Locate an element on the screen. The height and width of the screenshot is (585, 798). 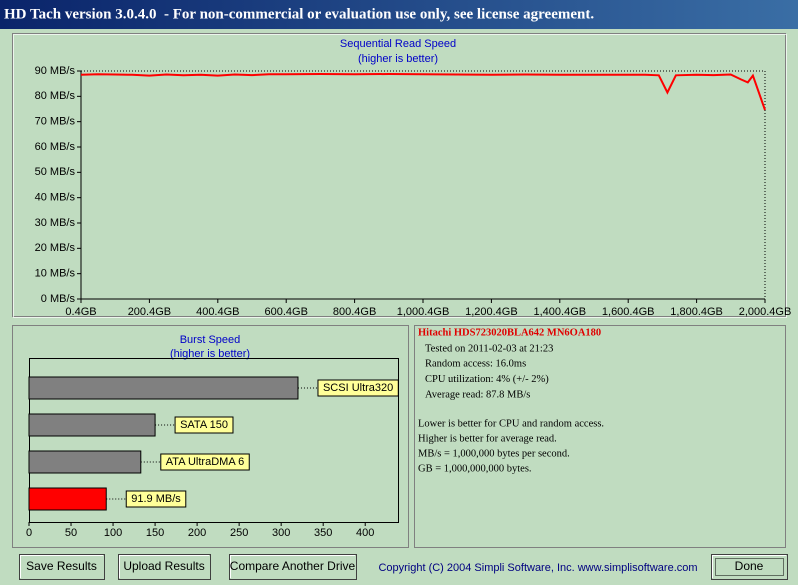
chart-title: Burst Speed is located at coordinates (210, 340).